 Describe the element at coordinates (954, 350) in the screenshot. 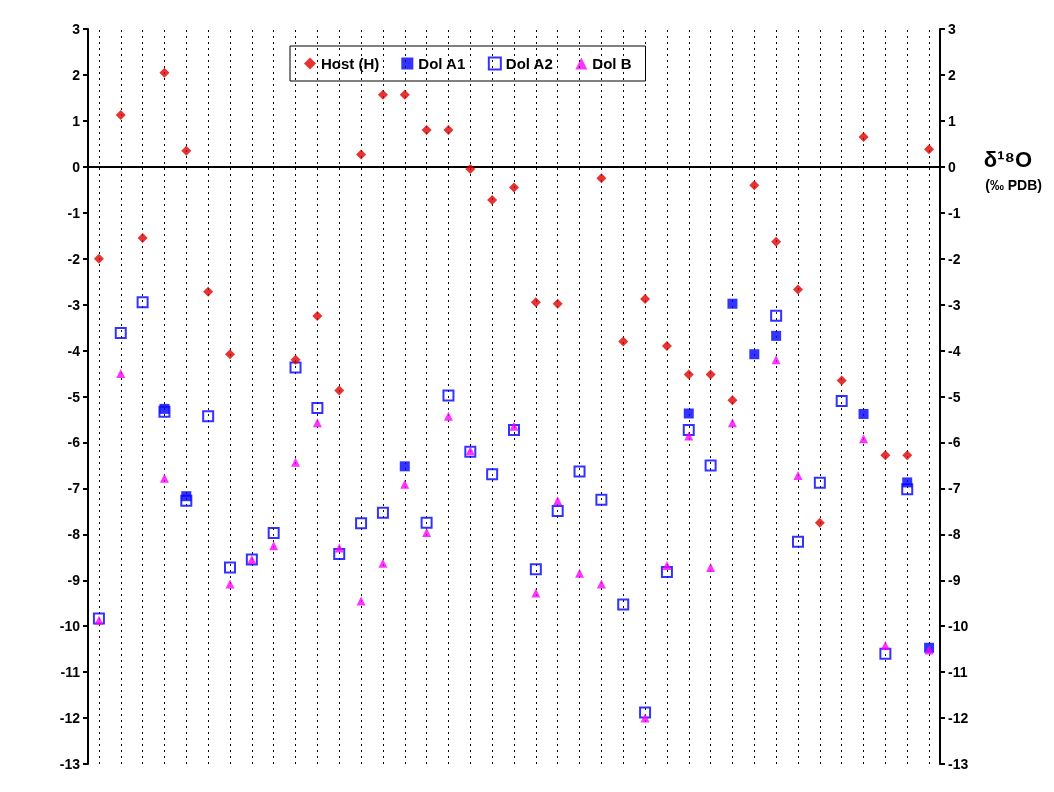

I see `y2-tick-label: -4` at that location.